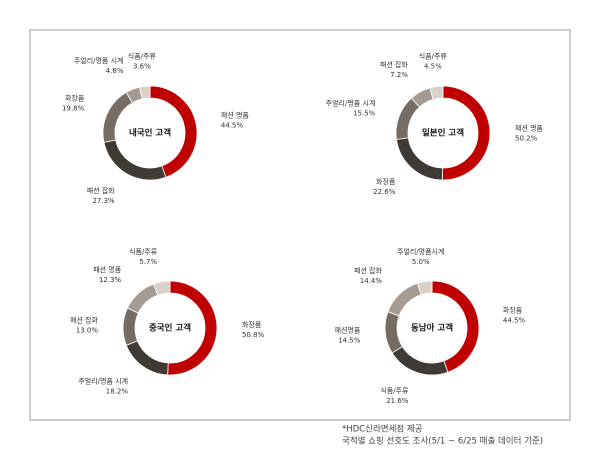 The height and width of the screenshot is (449, 600). Describe the element at coordinates (170, 328) in the screenshot. I see `center-title: 중국인 고객` at that location.